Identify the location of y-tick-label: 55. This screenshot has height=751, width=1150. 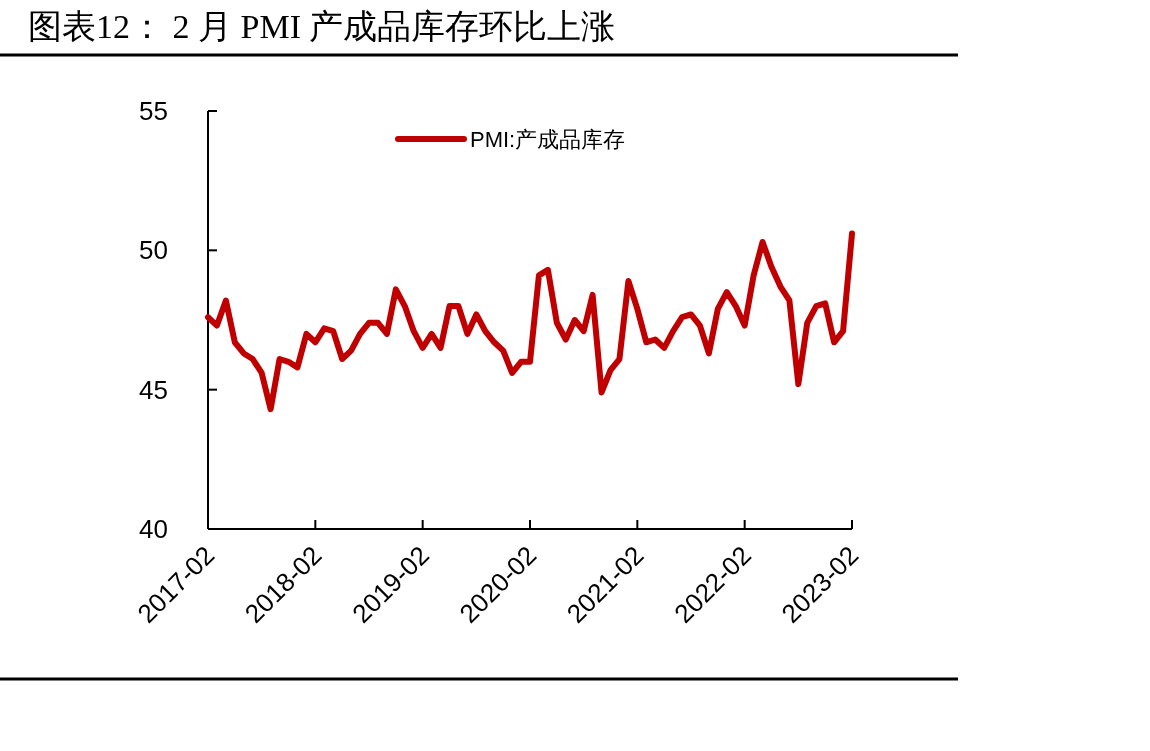
(153, 111).